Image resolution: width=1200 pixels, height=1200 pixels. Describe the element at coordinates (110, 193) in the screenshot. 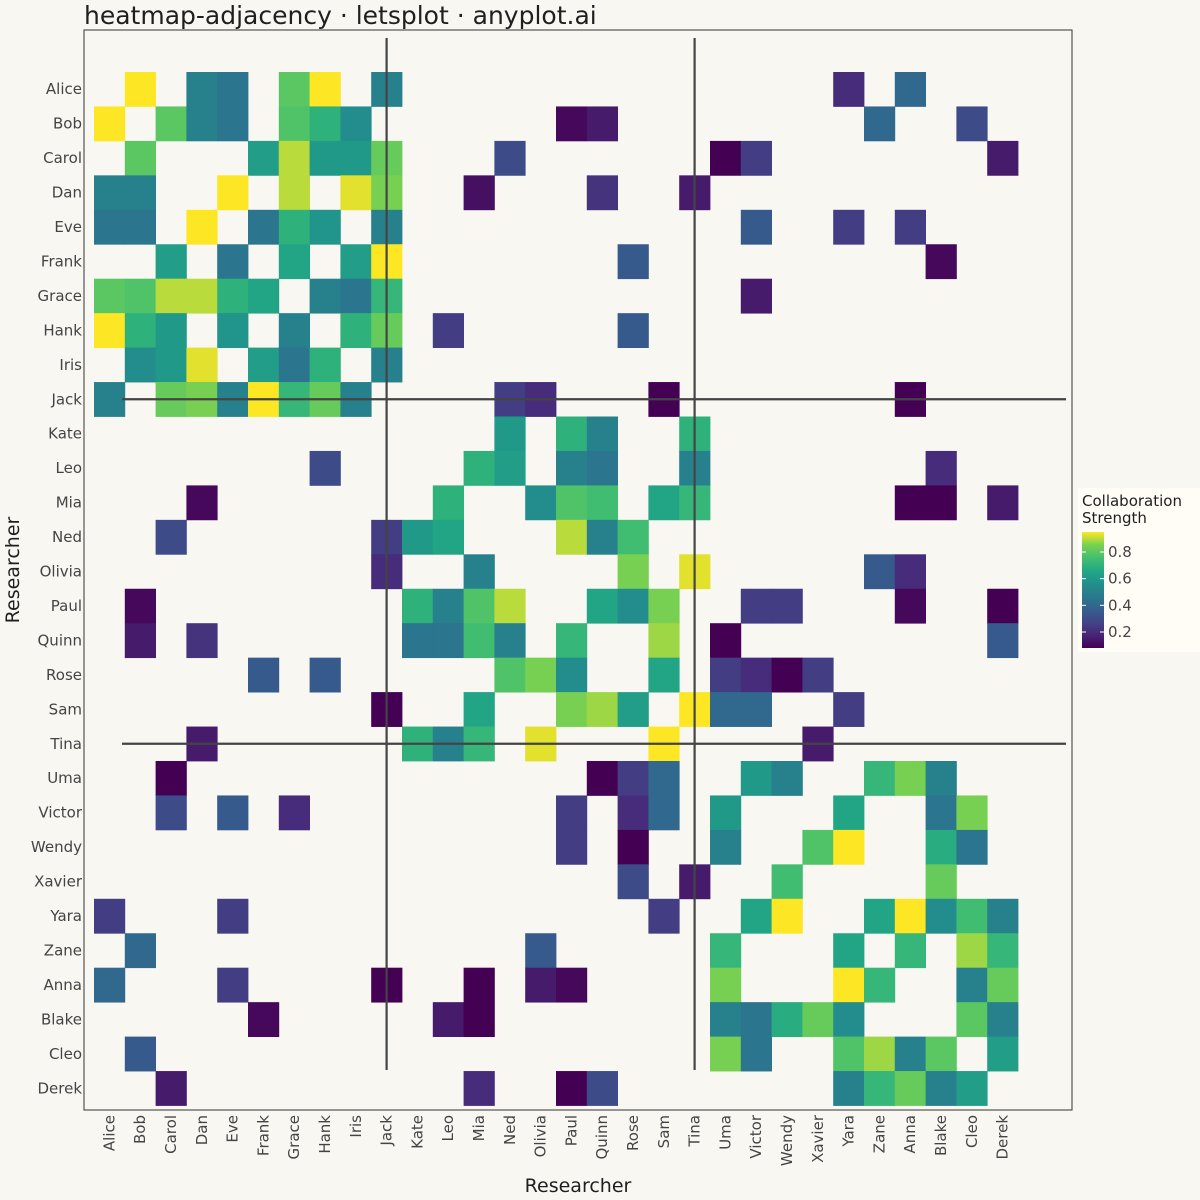

I see `cell-dan-alice` at that location.